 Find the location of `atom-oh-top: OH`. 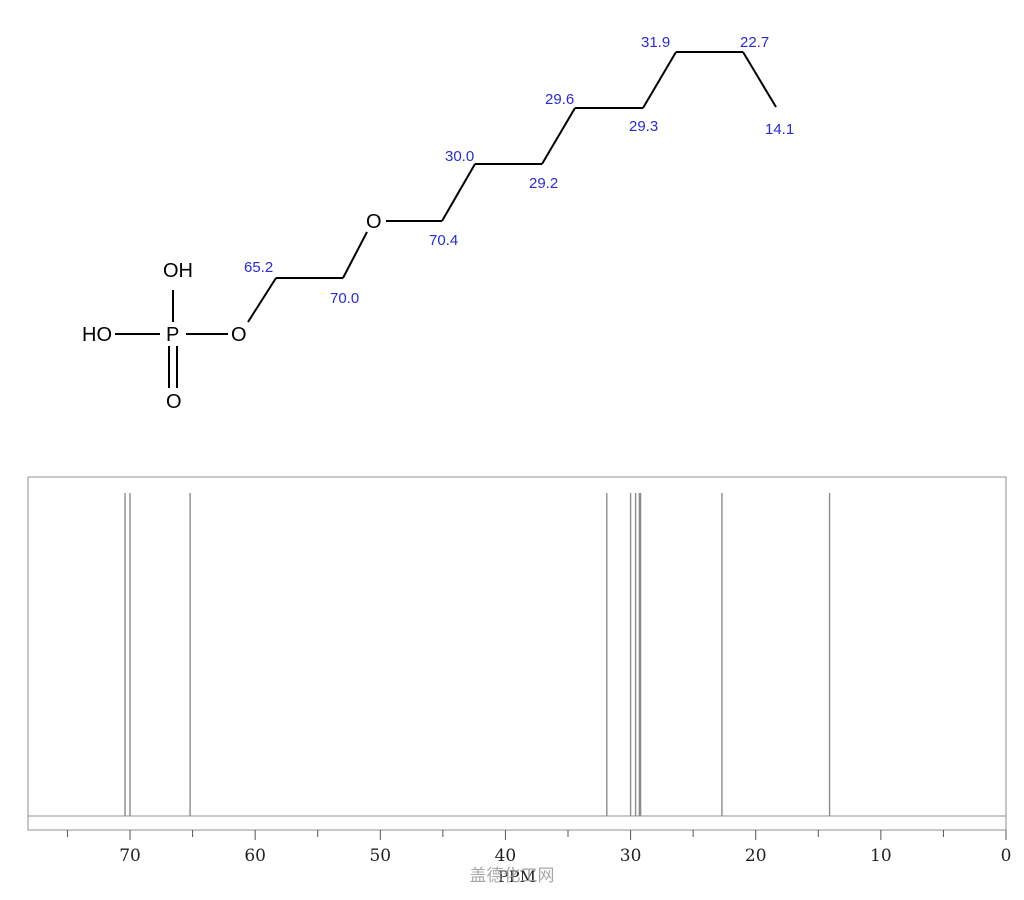

atom-oh-top: OH is located at coordinates (178, 271).